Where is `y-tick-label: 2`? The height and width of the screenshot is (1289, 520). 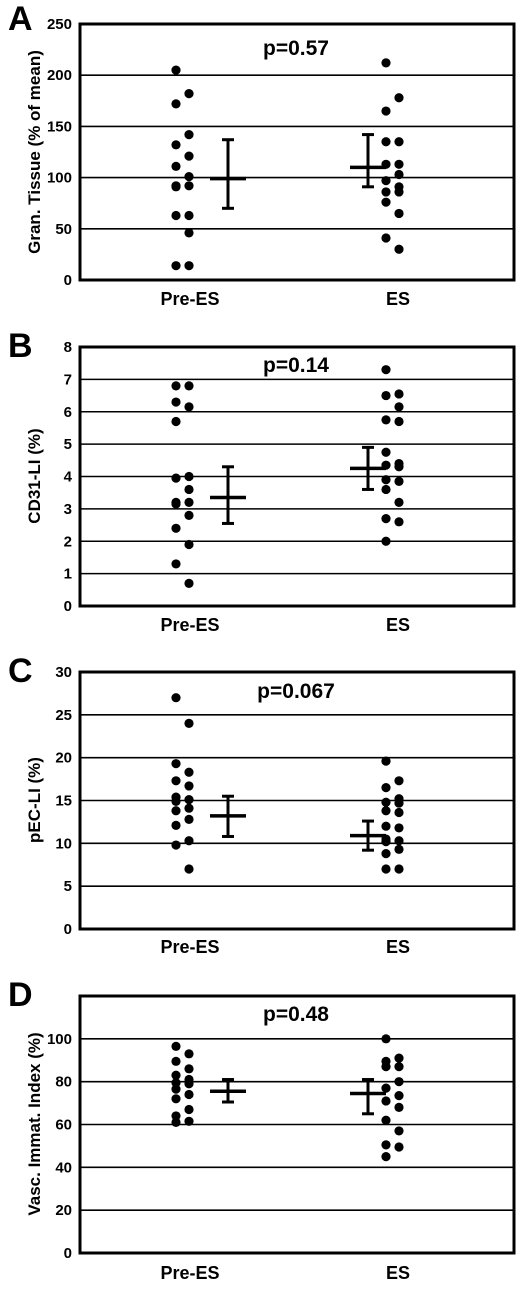
y-tick-label: 2 is located at coordinates (68, 541).